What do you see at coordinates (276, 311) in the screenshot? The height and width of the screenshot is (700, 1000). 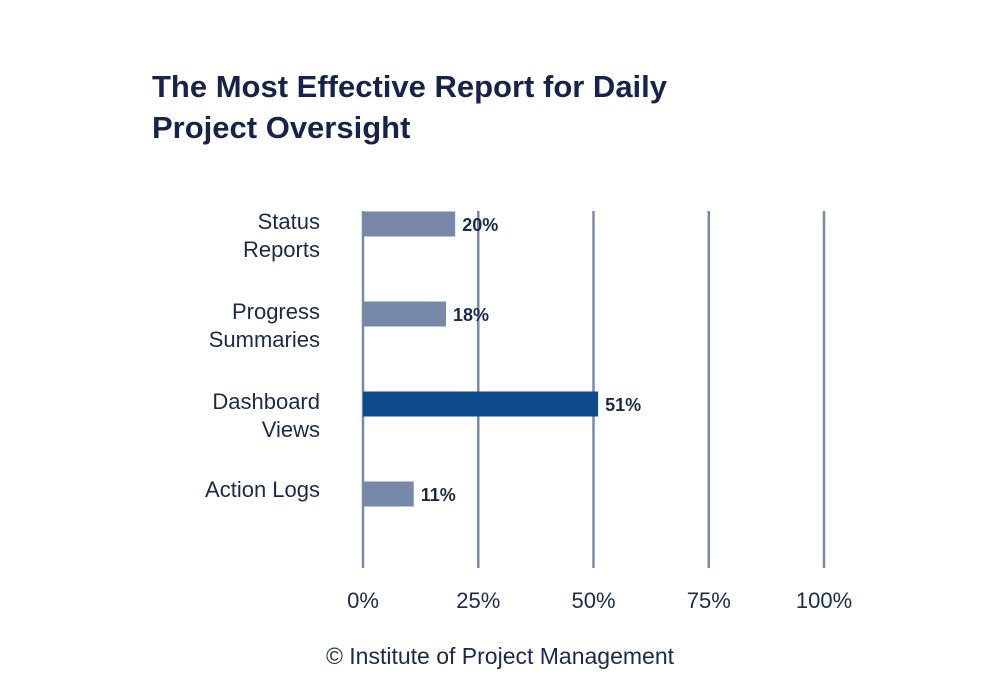 I see `category-label: Progress` at bounding box center [276, 311].